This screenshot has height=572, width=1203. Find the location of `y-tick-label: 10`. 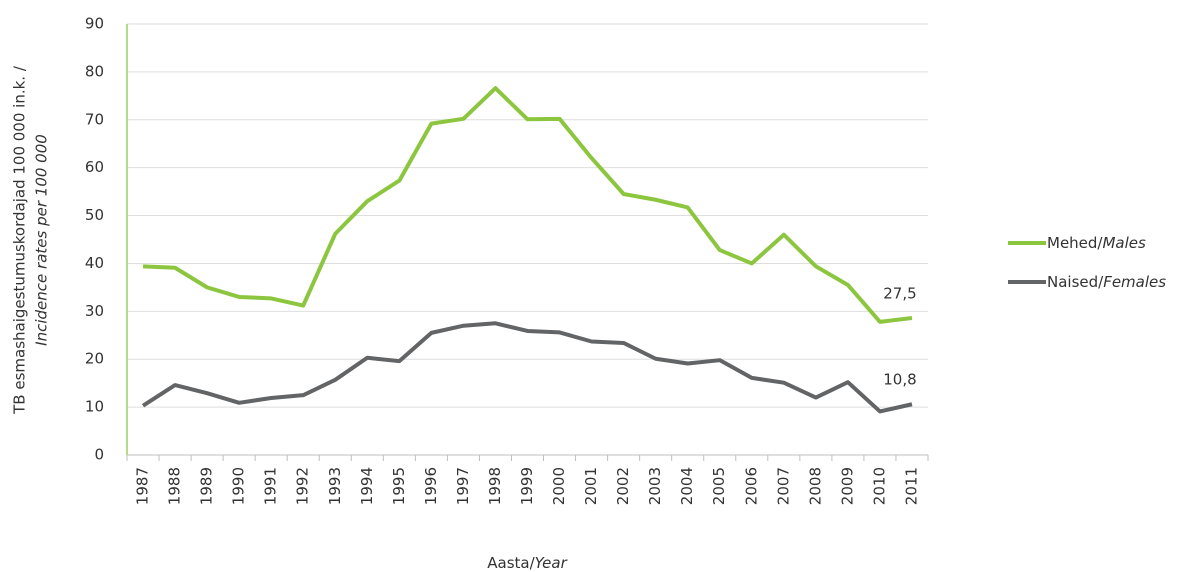

y-tick-label: 10 is located at coordinates (94, 407).